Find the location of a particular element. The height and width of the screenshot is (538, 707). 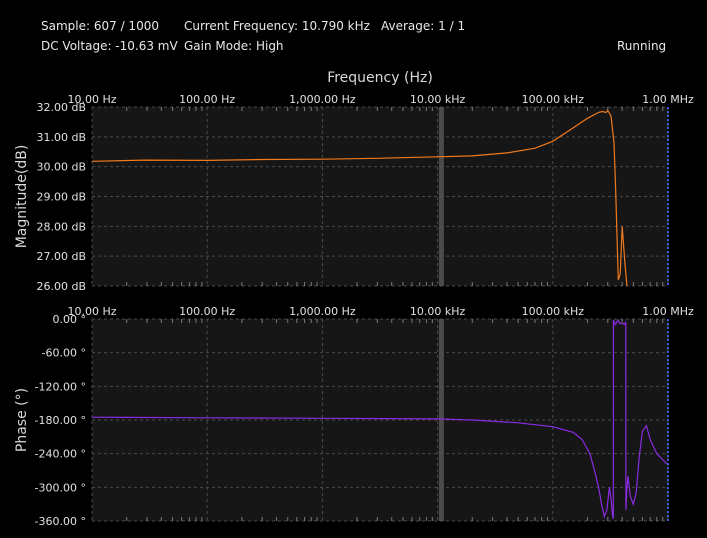

phase-axis-title: Phase (°) is located at coordinates (22, 420).